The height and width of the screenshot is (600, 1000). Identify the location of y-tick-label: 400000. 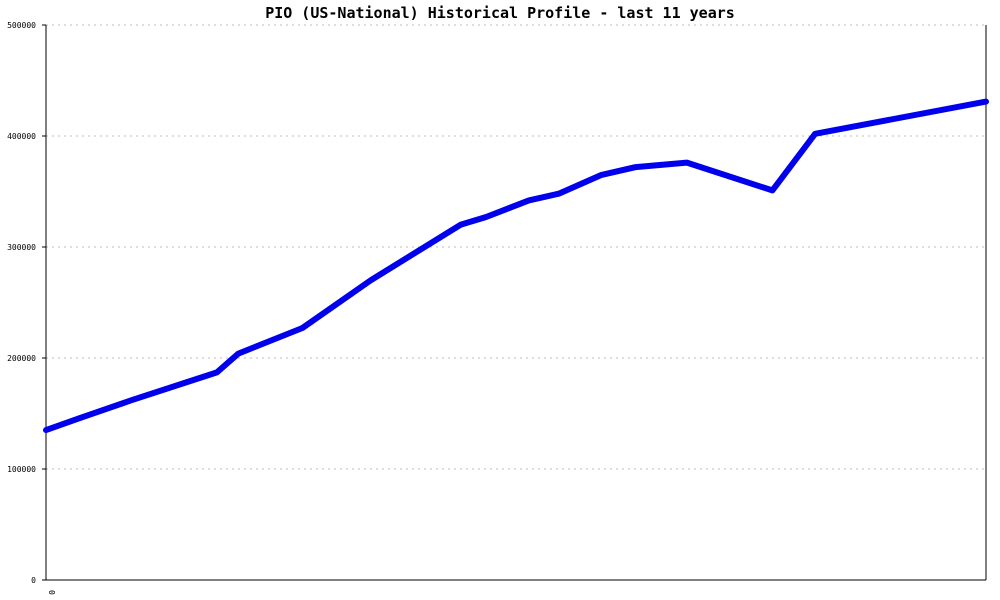
(21, 136).